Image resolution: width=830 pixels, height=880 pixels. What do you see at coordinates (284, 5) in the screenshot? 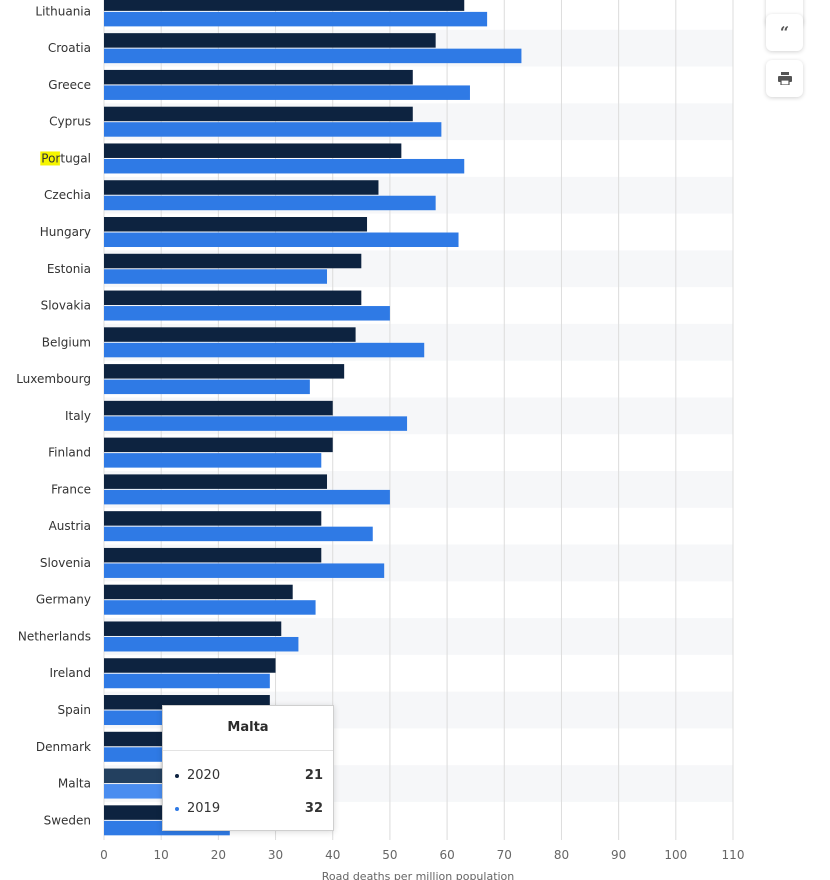
I see `bar-lithuania-2020` at bounding box center [284, 5].